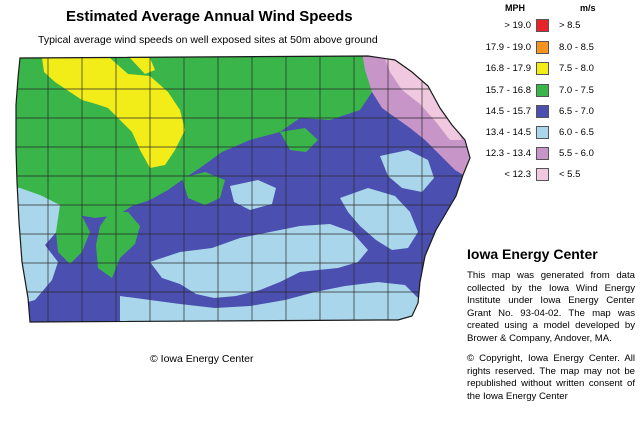 The height and width of the screenshot is (439, 640). Describe the element at coordinates (508, 90) in the screenshot. I see `legend-mph: 15.7 - 16.8` at that location.